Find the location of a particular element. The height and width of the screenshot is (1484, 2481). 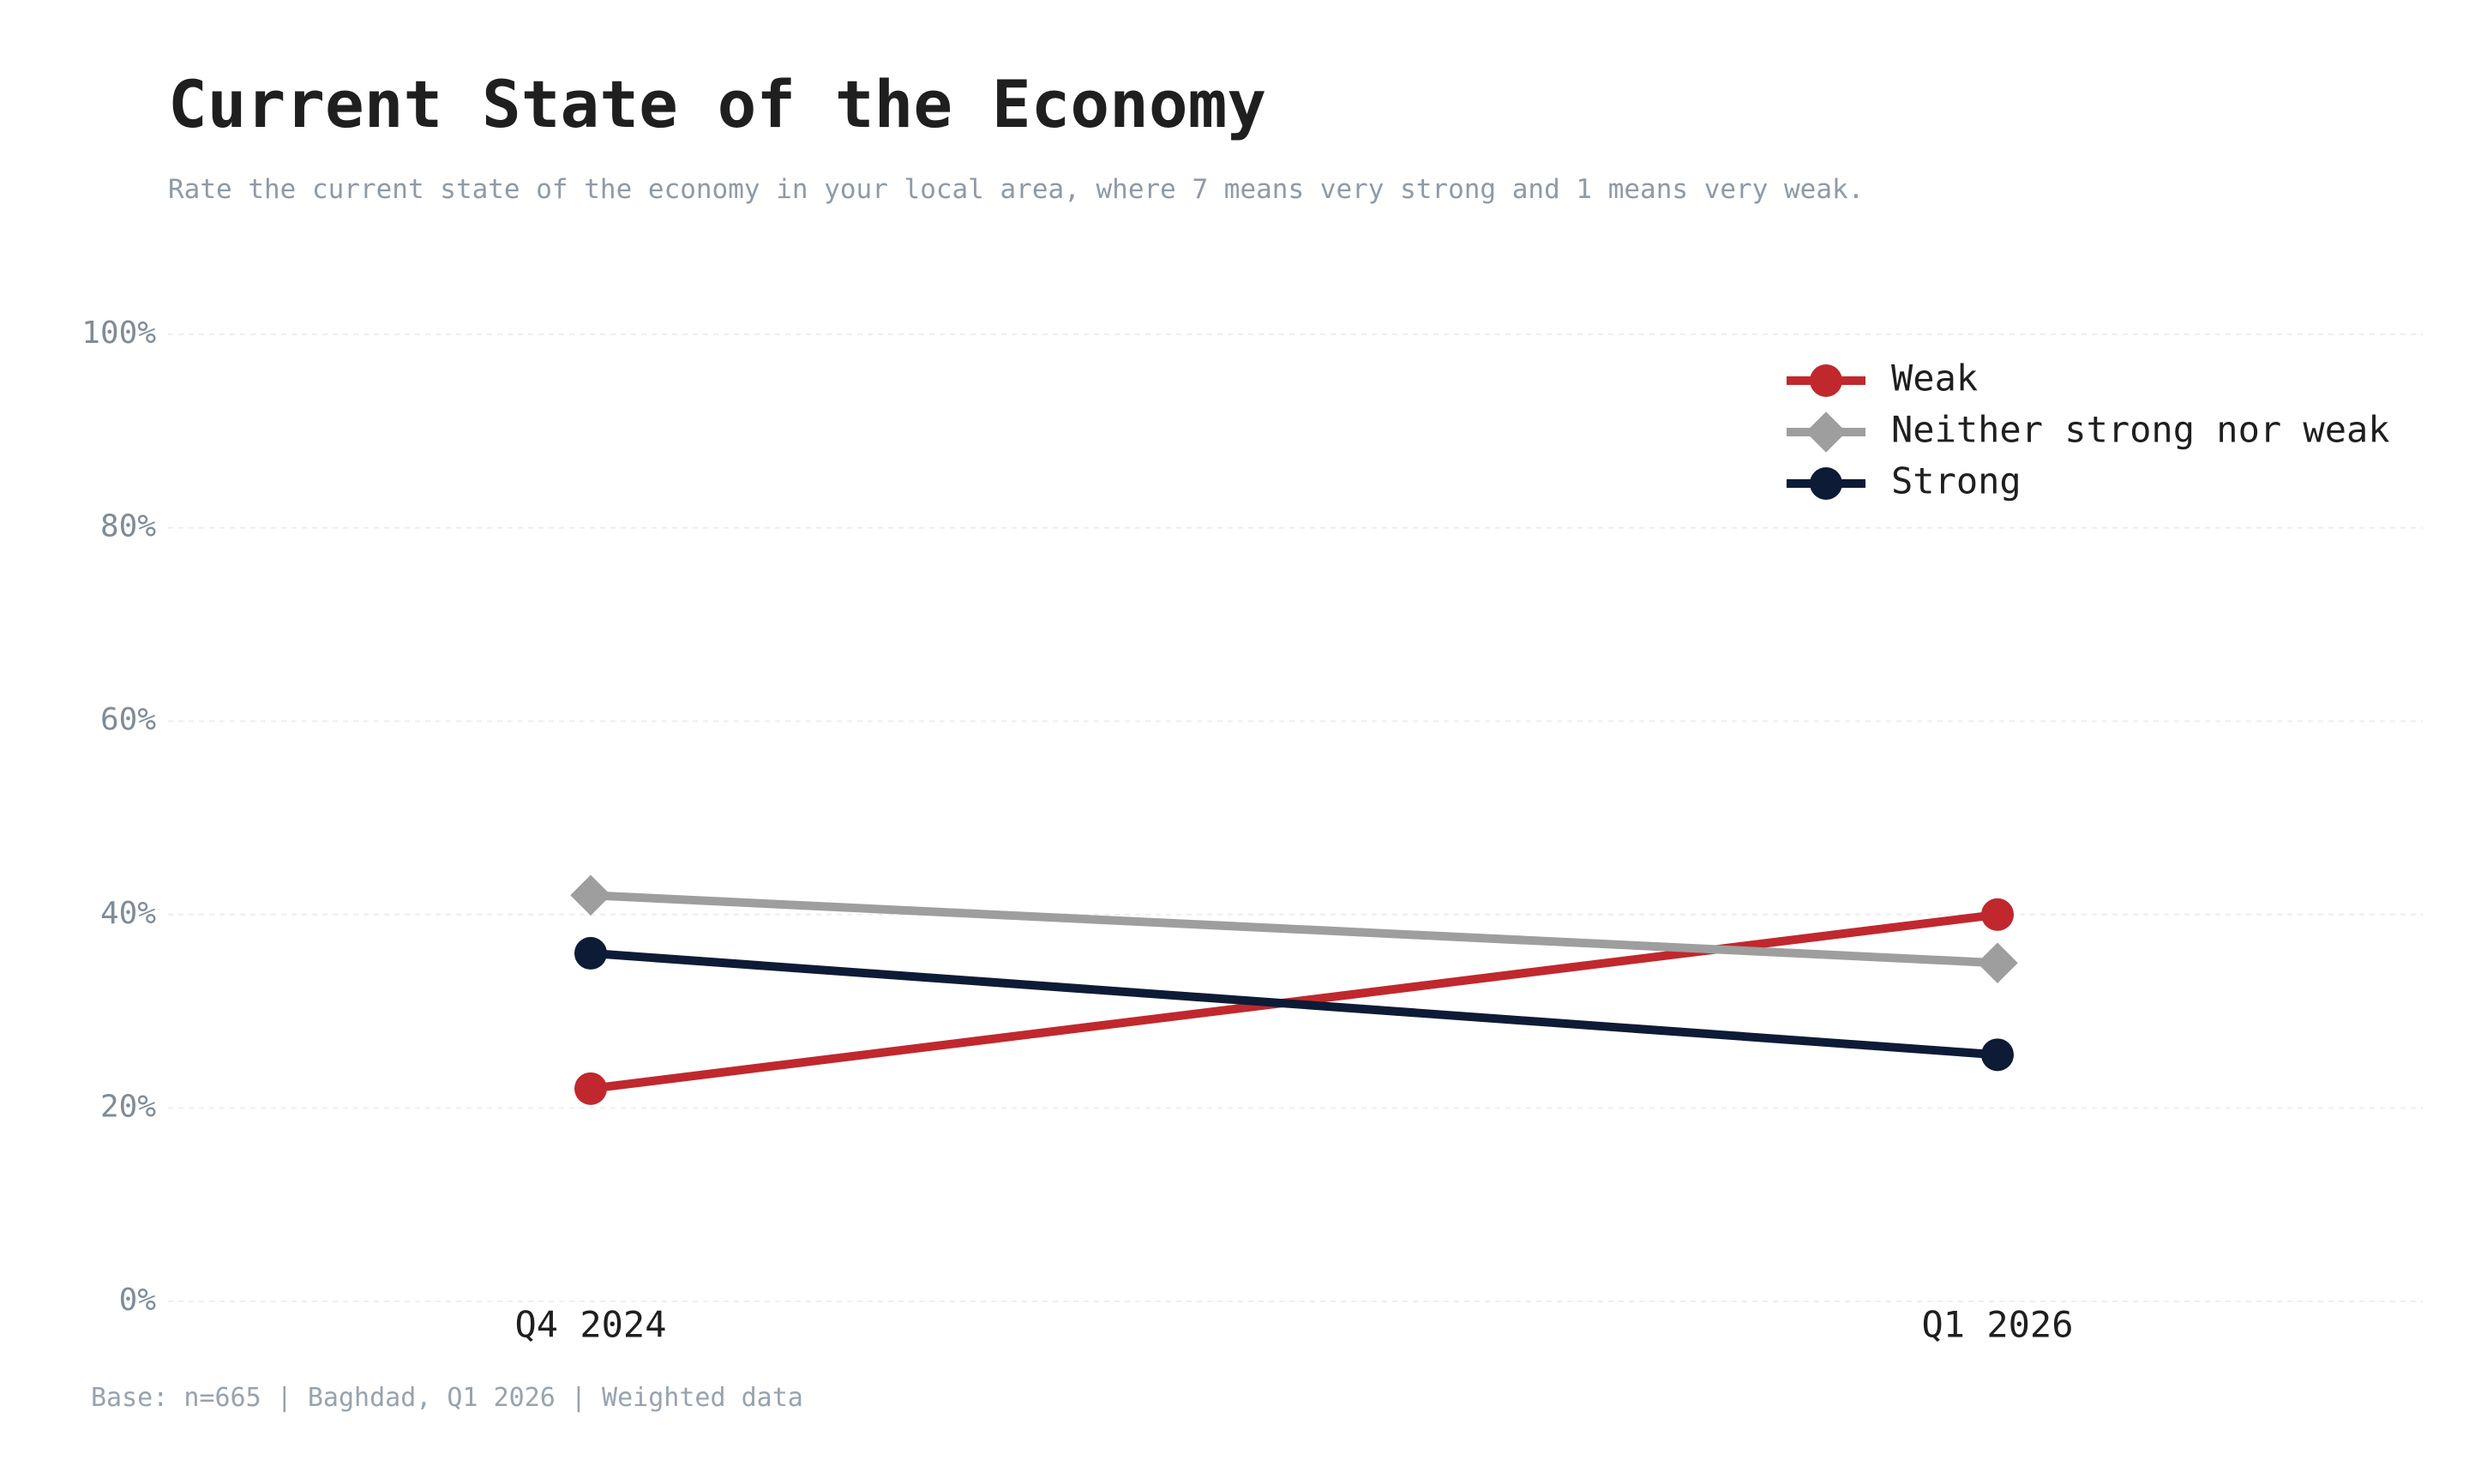

legend-marker-weak is located at coordinates (1826, 380).